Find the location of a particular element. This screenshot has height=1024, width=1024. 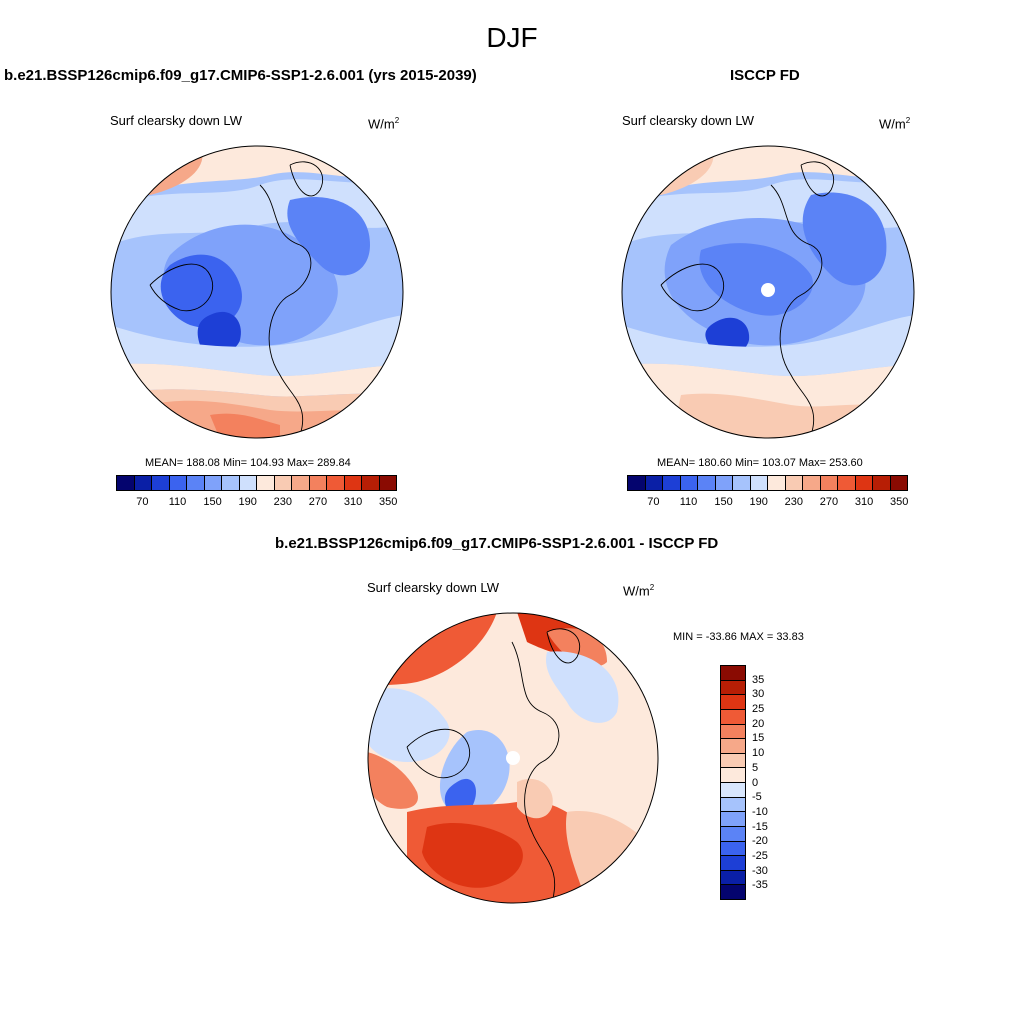

model-colorbar-labels: 70 110 150 190 230 270 310 350 is located at coordinates (256, 503).